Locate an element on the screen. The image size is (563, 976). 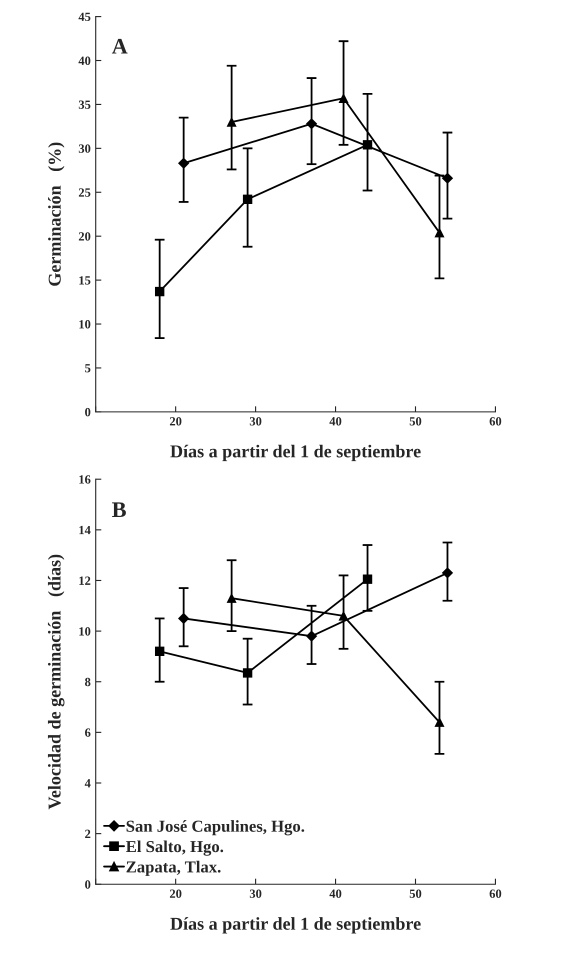
y-tick-label: 8 is located at coordinates (87, 682).